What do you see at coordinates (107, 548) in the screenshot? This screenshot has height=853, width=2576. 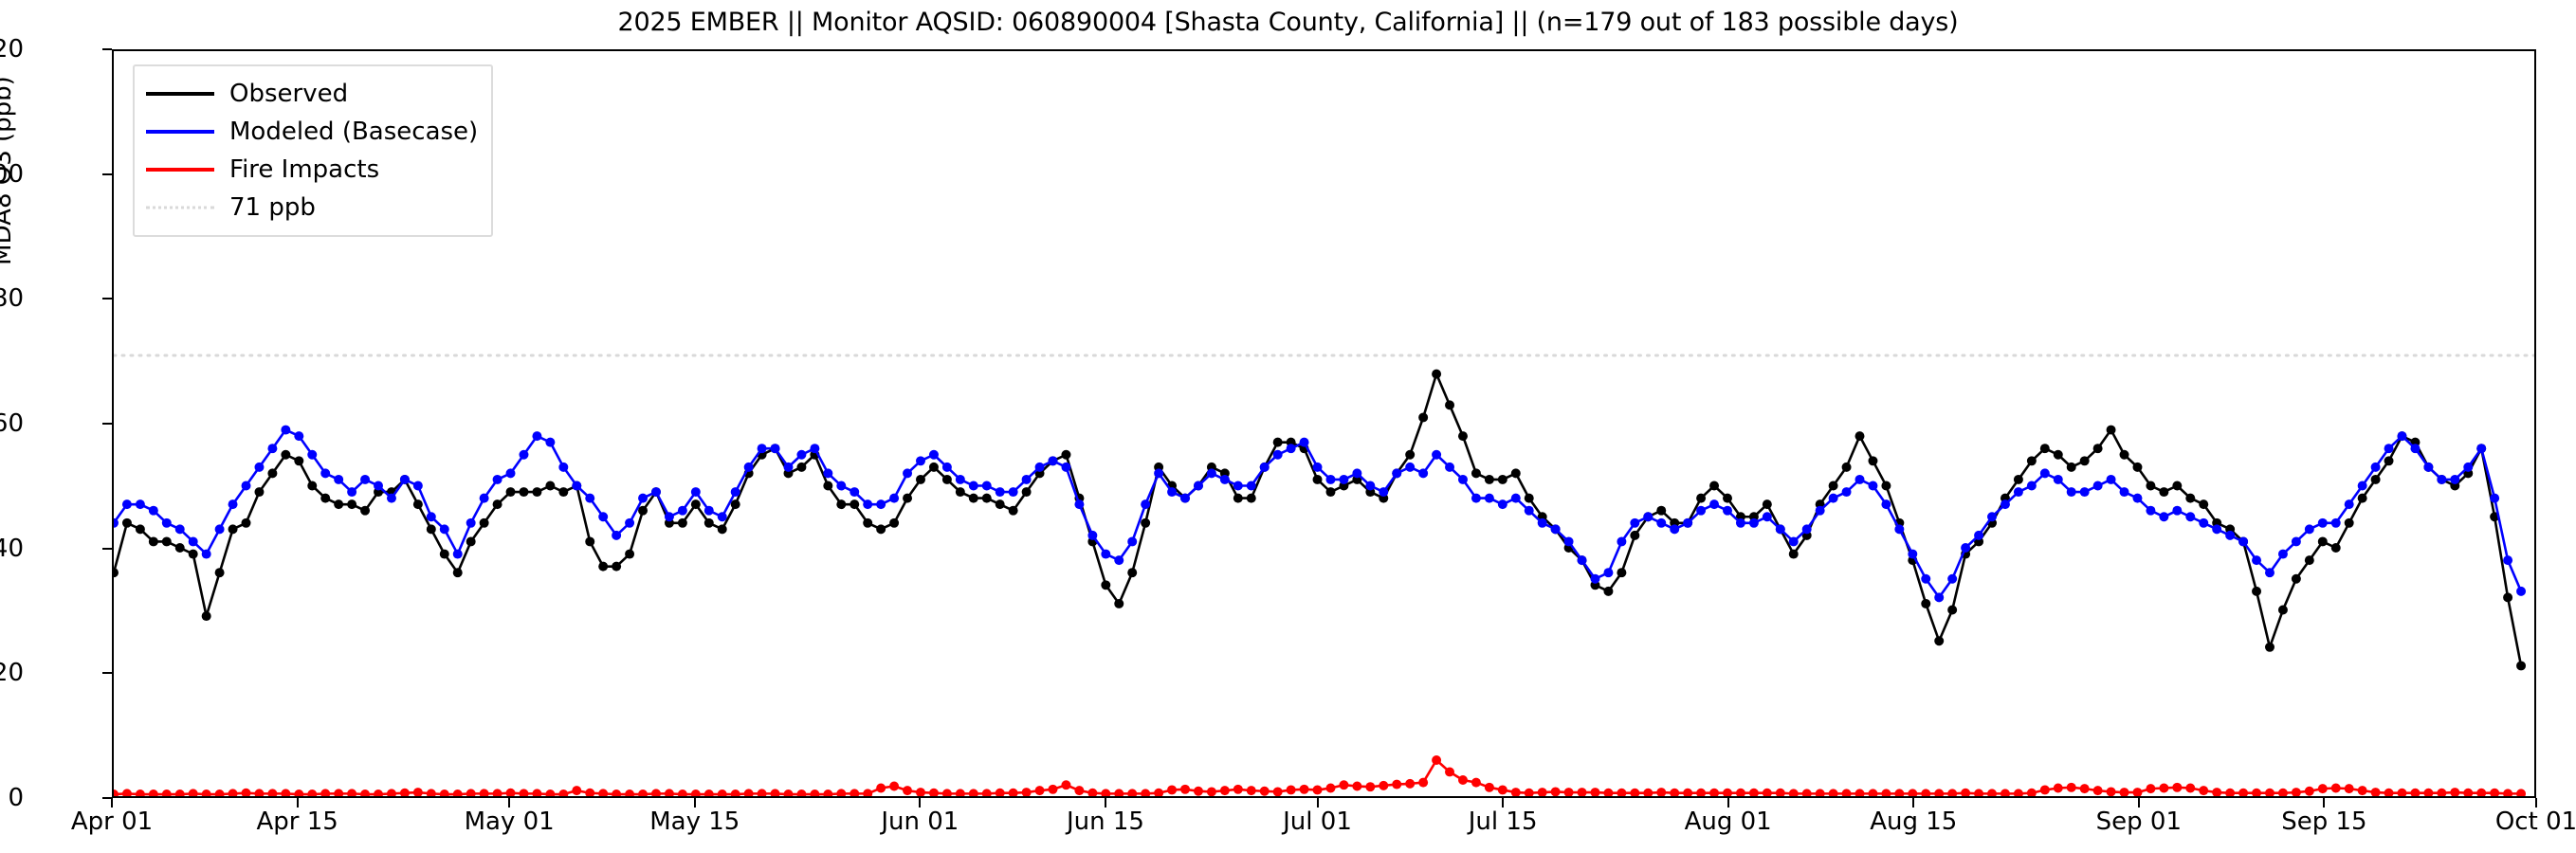 I see `y-tick-mark` at bounding box center [107, 548].